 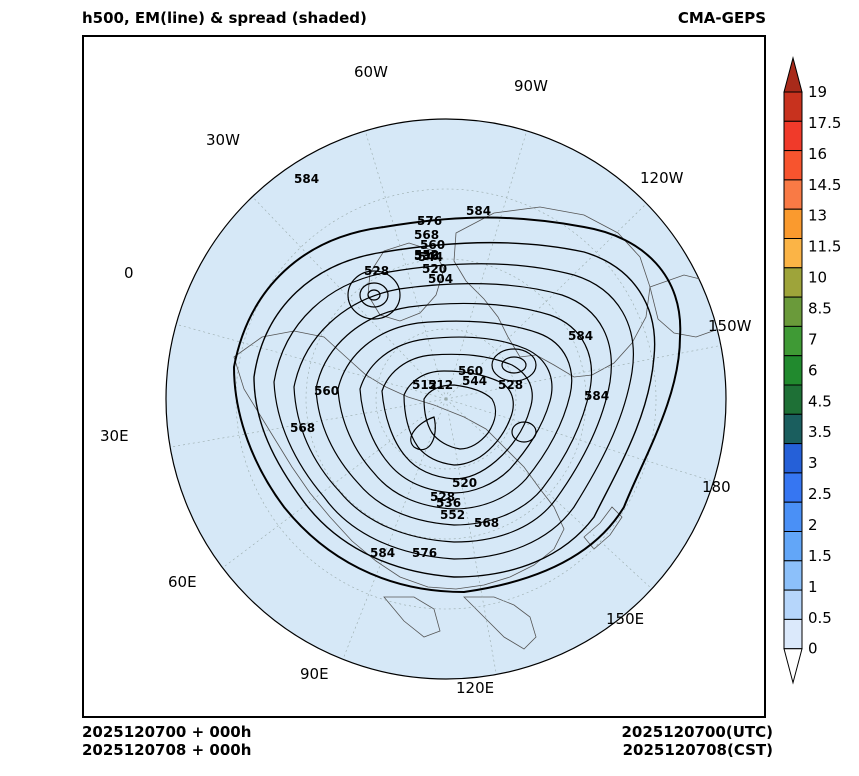 What do you see at coordinates (223, 140) in the screenshot?
I see `longitude-label: 30W` at bounding box center [223, 140].